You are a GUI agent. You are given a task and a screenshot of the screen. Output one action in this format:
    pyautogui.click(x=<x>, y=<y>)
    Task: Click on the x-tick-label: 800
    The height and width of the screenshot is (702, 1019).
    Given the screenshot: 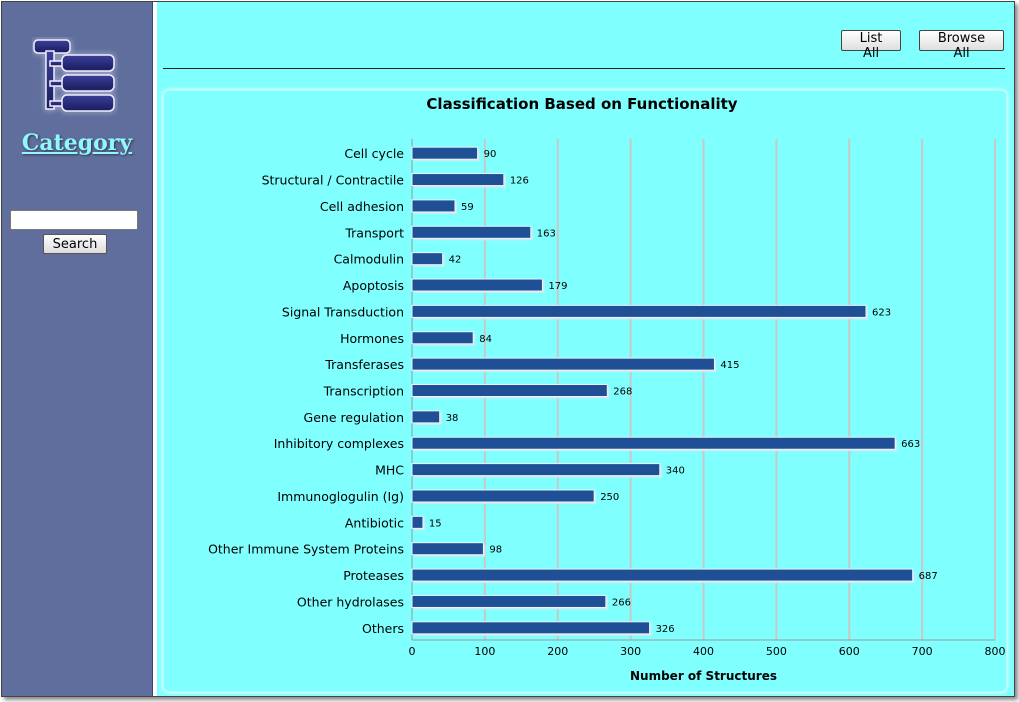 What is the action you would take?
    pyautogui.click(x=995, y=651)
    